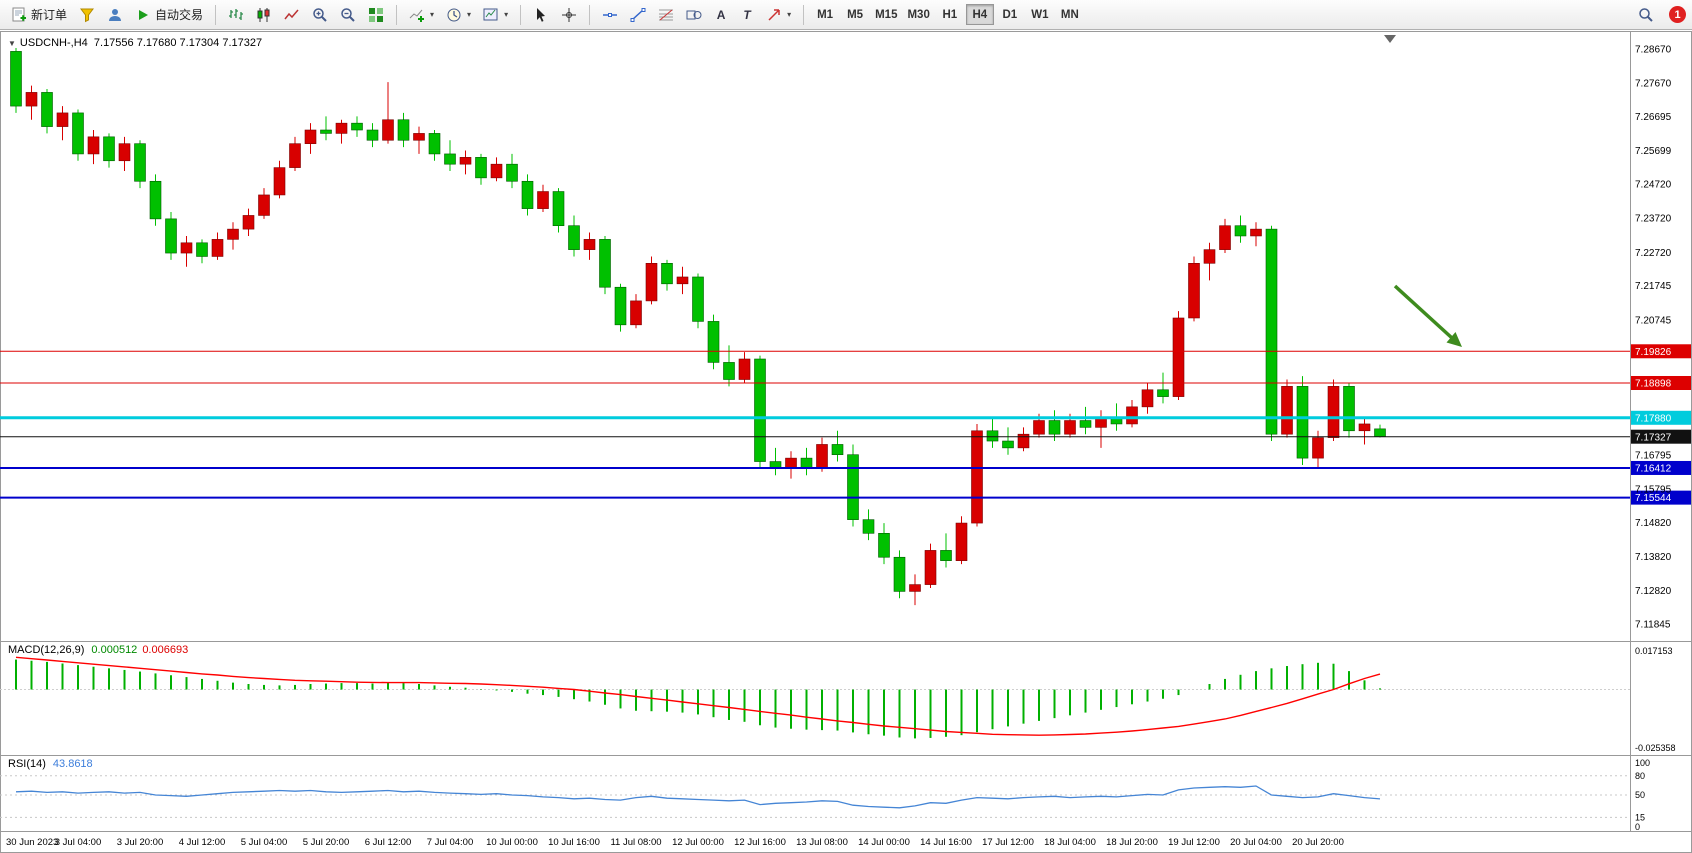  Describe the element at coordinates (918, 14) in the screenshot. I see `tf-m30-button: M30` at that location.